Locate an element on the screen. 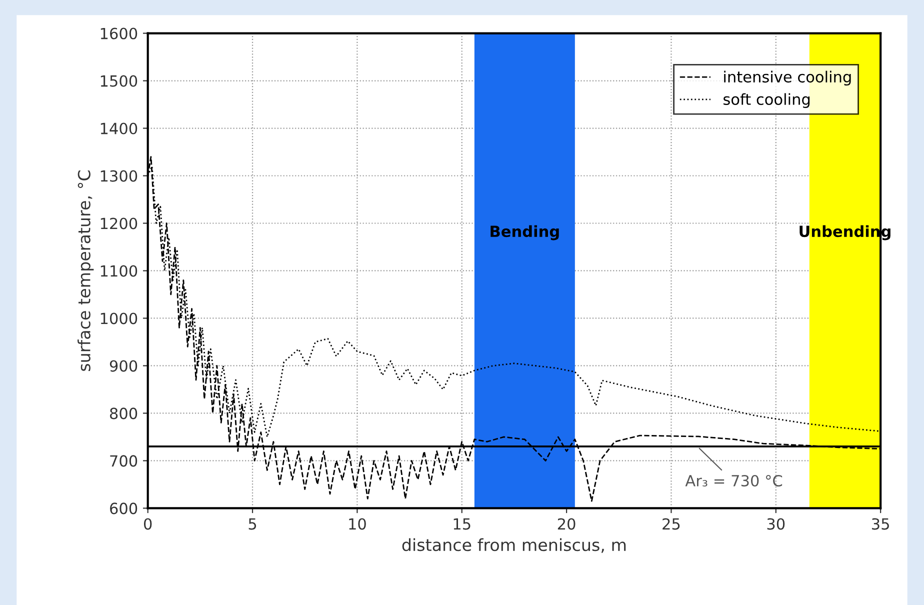 The height and width of the screenshot is (605, 924). x-tick-label: 20 is located at coordinates (567, 524).